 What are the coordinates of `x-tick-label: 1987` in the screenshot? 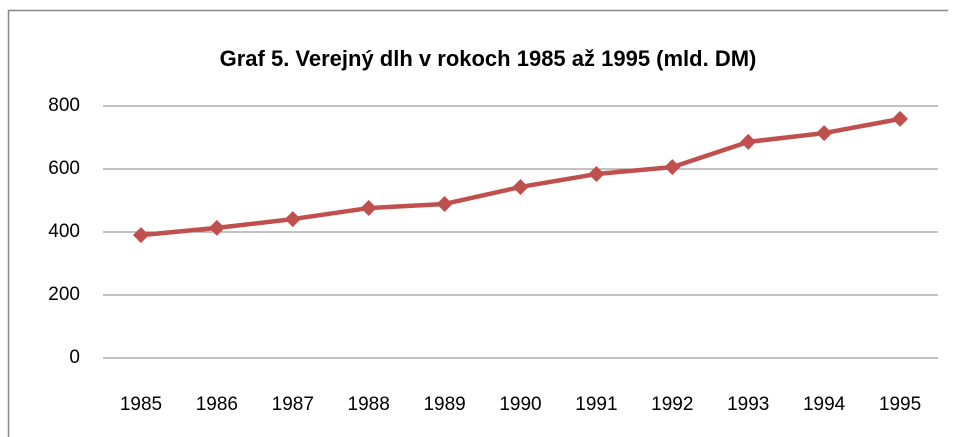 It's located at (293, 404).